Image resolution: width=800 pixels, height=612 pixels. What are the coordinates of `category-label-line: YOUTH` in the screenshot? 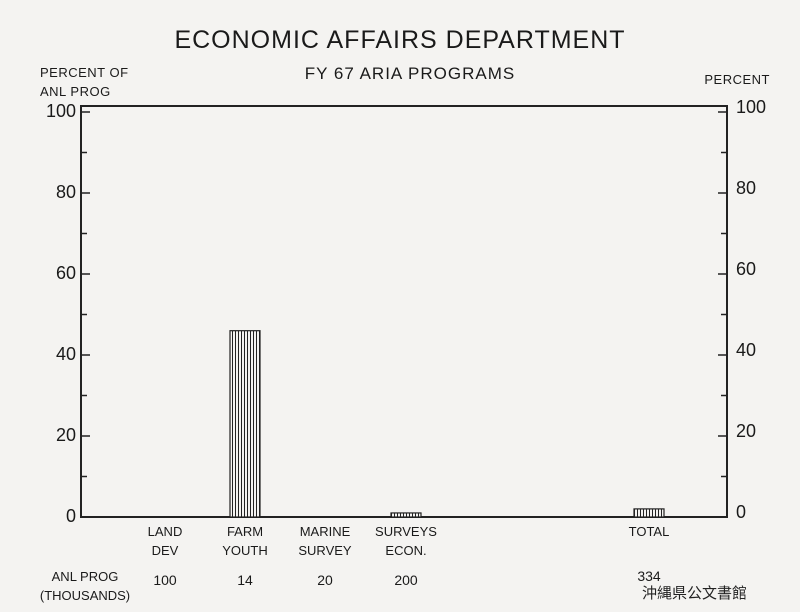 It's located at (245, 550).